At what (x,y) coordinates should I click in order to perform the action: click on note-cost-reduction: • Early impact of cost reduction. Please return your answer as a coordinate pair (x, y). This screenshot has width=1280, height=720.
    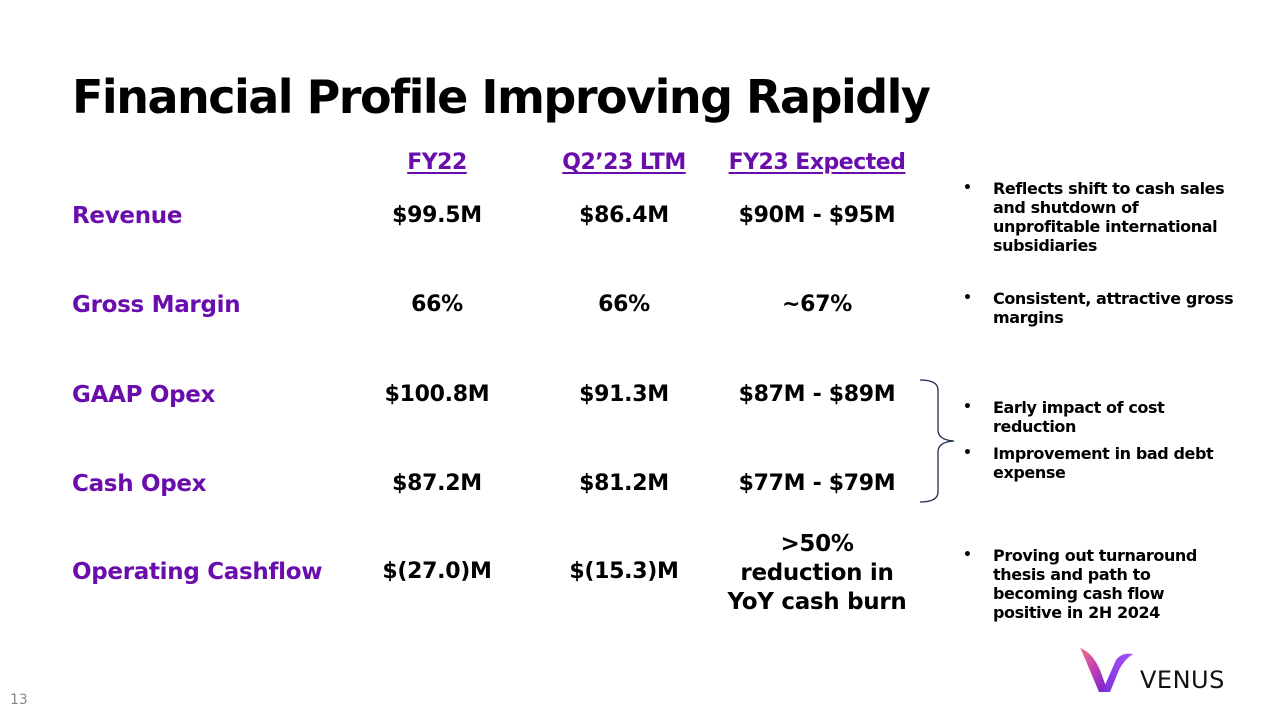
    Looking at the image, I should click on (1099, 417).